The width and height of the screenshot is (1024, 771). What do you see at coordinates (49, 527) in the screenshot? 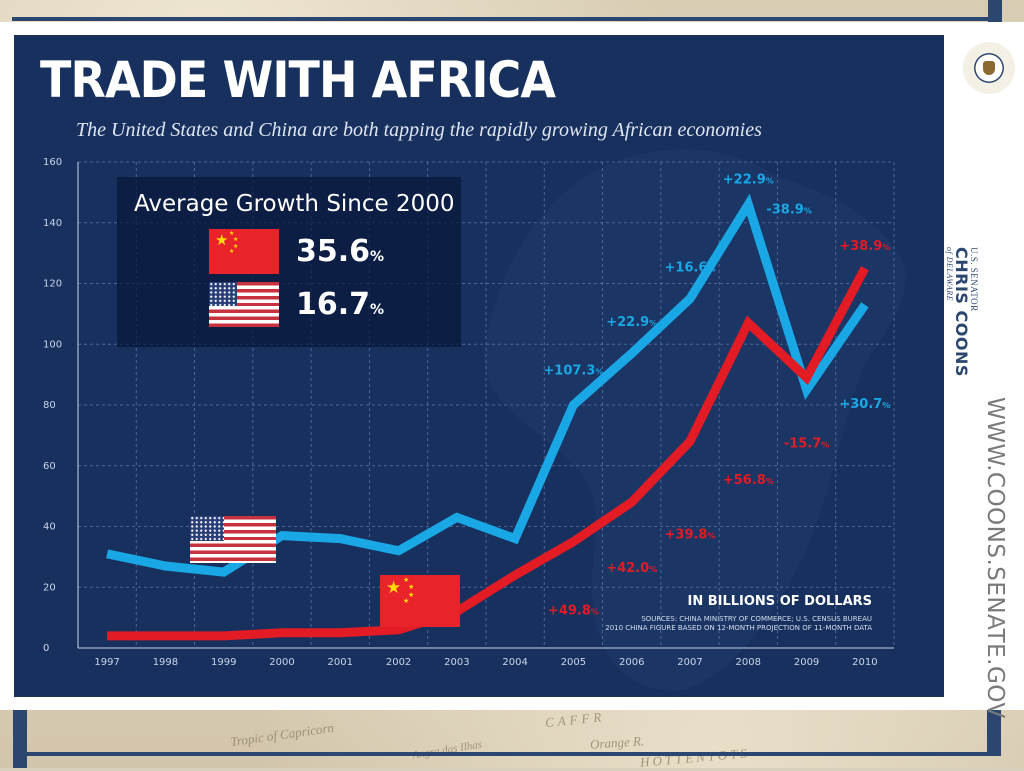
I see `y-tick-label: 40` at bounding box center [49, 527].